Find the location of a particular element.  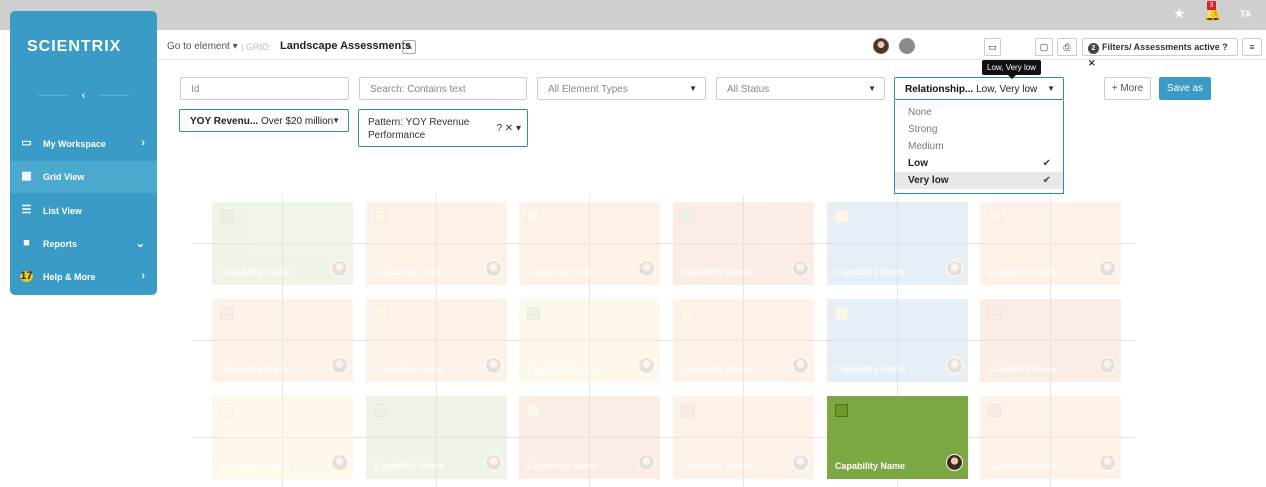

sidebar-item-help: 17 Help & More › is located at coordinates (83, 277).